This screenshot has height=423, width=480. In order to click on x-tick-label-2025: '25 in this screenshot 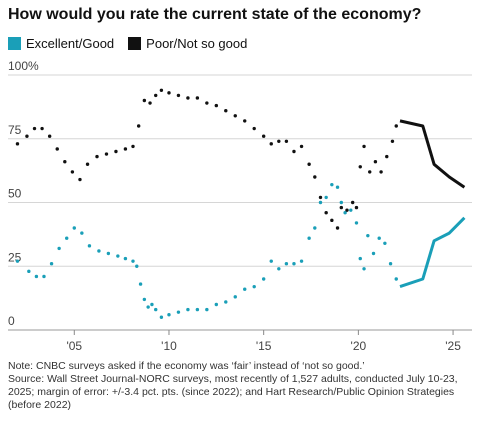, I will do `click(453, 346)`.